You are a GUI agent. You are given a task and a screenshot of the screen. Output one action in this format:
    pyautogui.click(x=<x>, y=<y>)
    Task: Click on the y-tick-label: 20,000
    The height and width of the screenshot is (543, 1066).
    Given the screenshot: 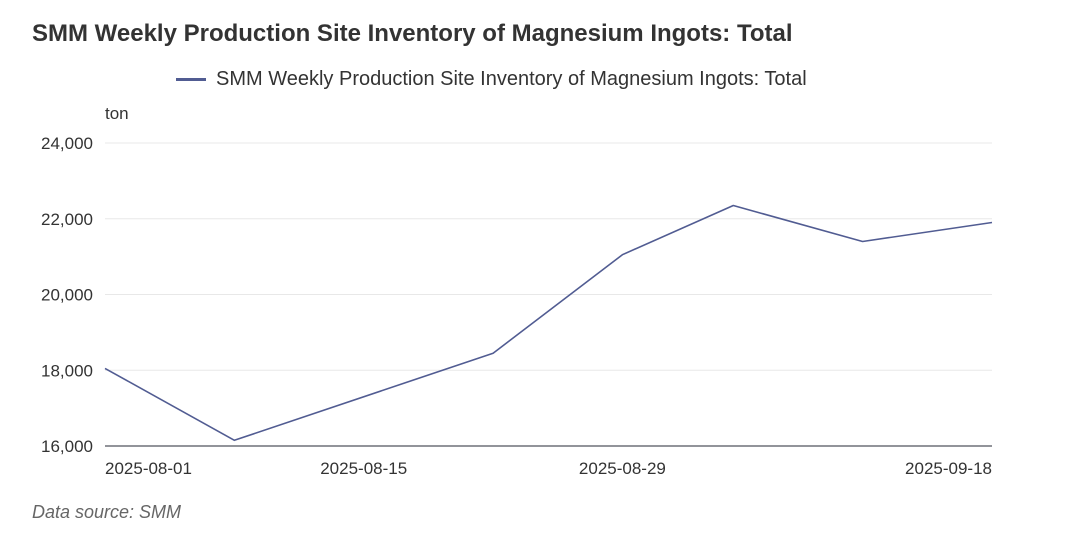 What is the action you would take?
    pyautogui.click(x=67, y=295)
    